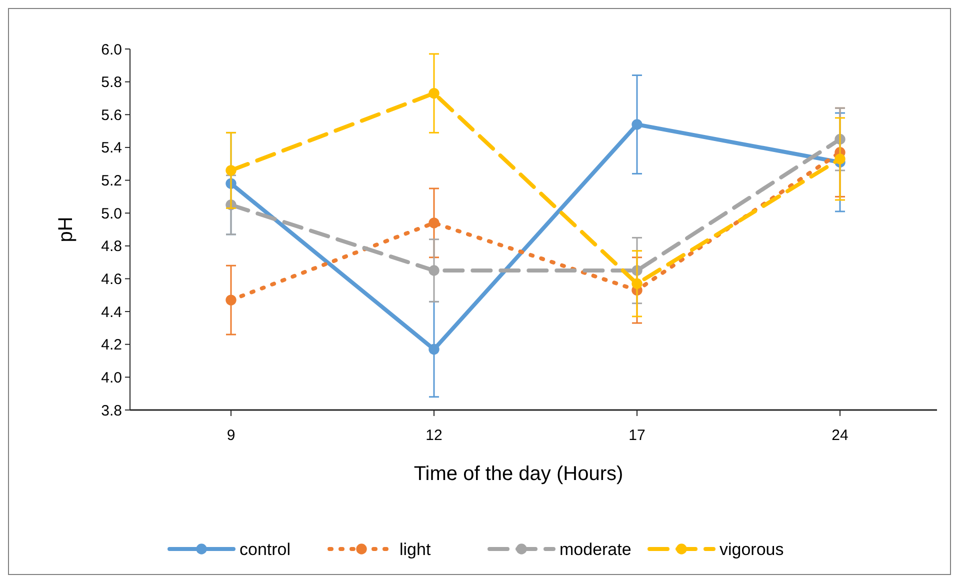  Describe the element at coordinates (434, 435) in the screenshot. I see `x-tick-label: 12` at that location.